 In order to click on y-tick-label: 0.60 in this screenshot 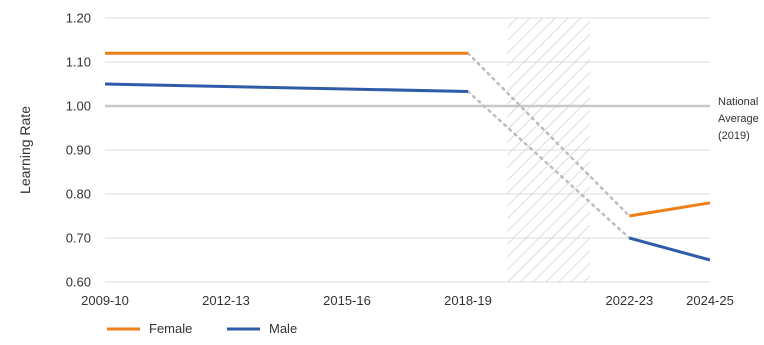, I will do `click(78, 282)`.